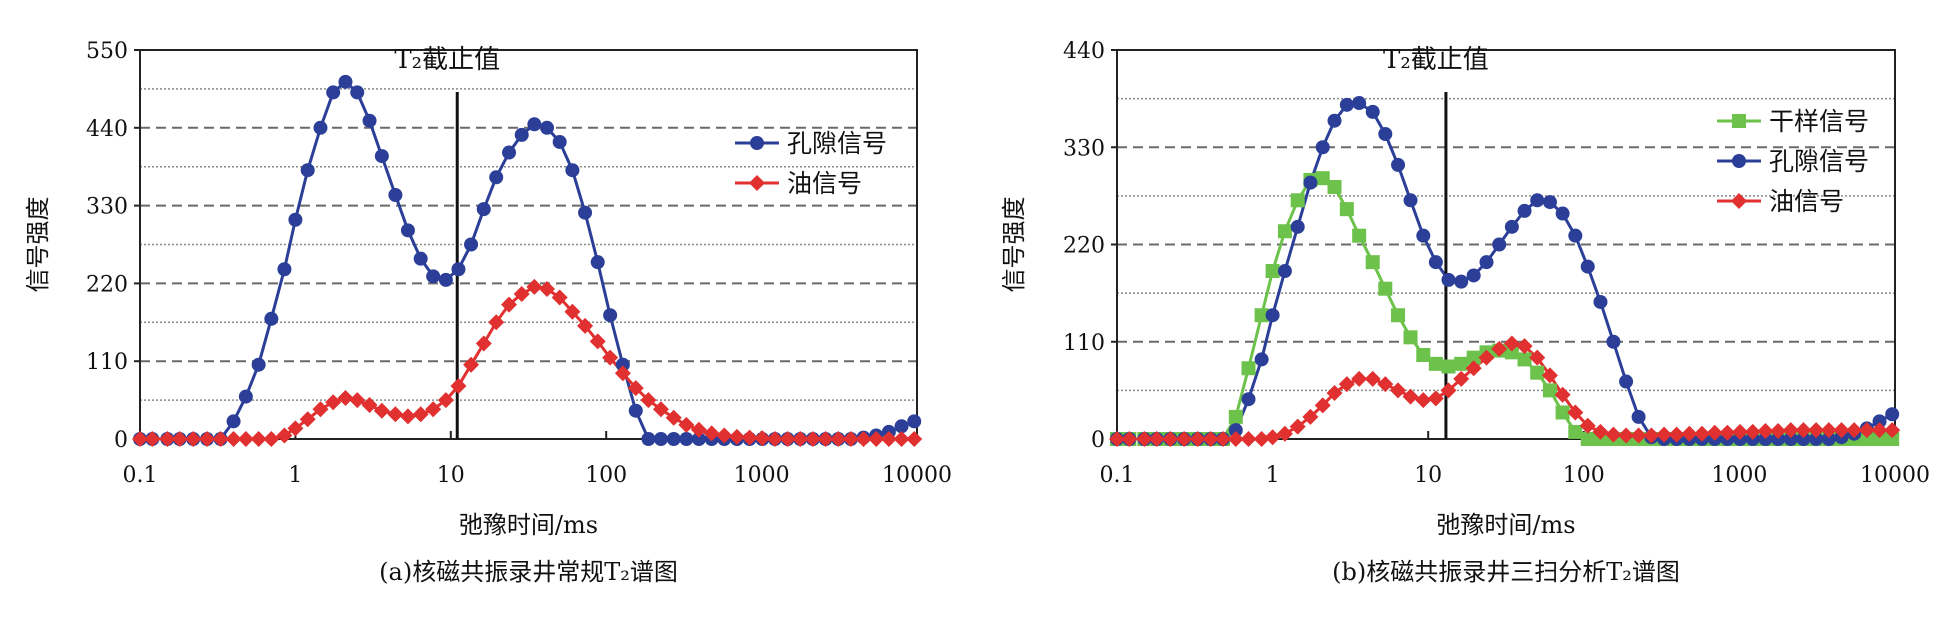 The width and height of the screenshot is (1949, 623). What do you see at coordinates (1117, 475) in the screenshot?
I see `x-tick-label: 0.1` at bounding box center [1117, 475].